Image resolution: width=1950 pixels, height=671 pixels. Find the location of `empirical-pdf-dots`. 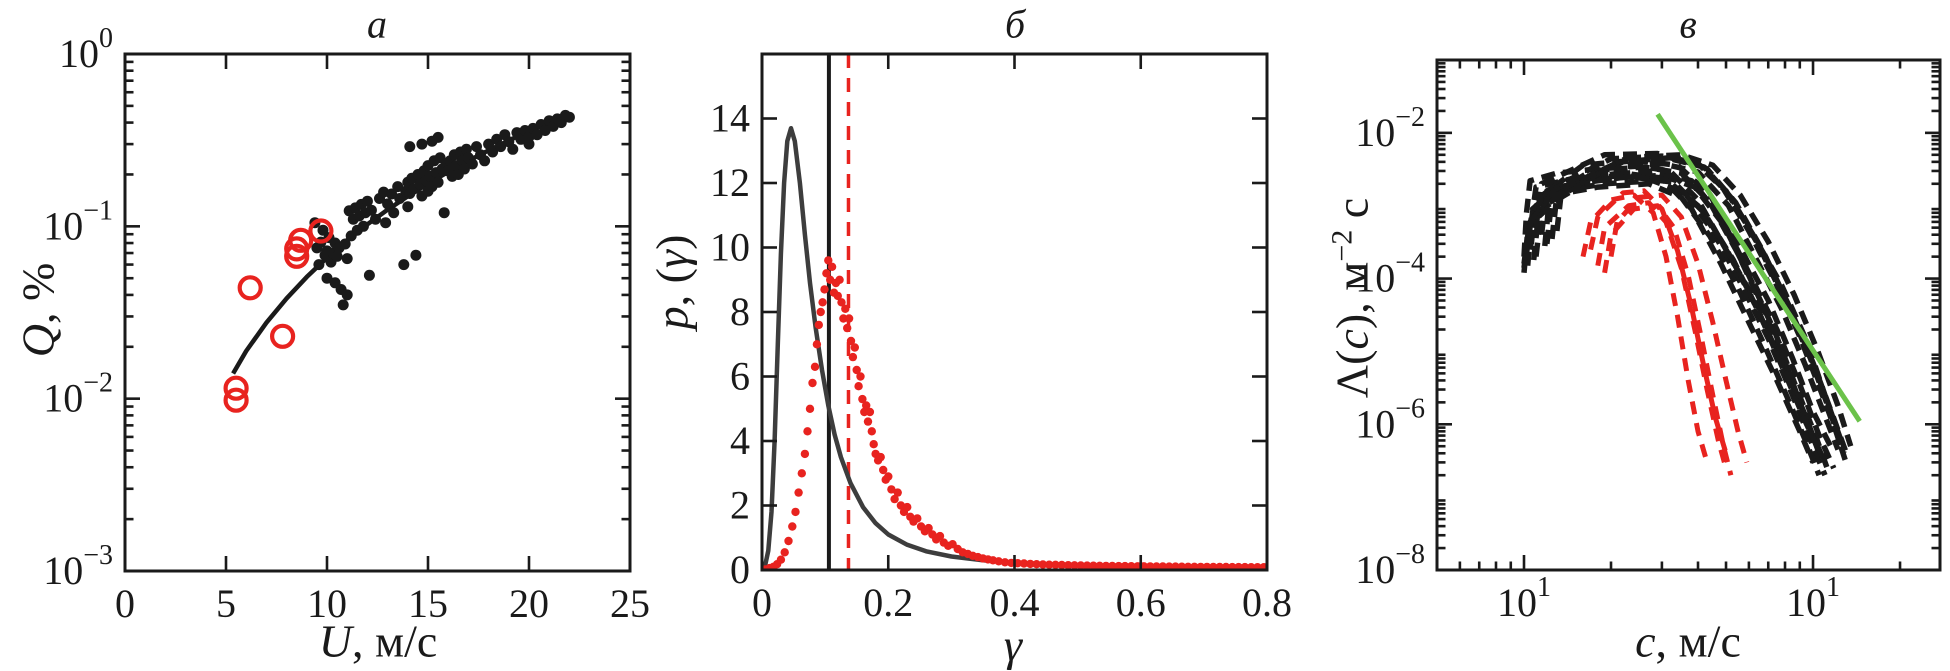

empirical-pdf-dots is located at coordinates (1014, 413).